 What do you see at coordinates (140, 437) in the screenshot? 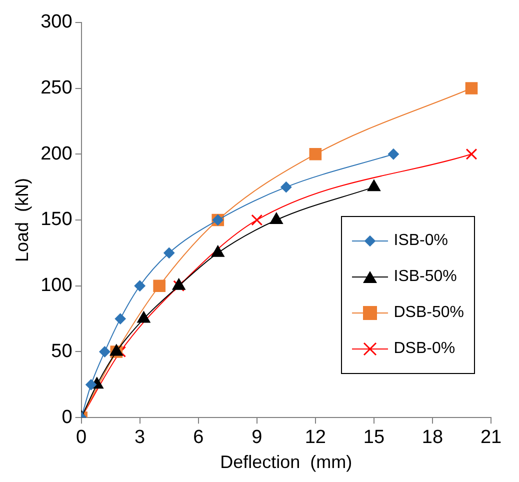
I see `x-tick-label: 3` at bounding box center [140, 437].